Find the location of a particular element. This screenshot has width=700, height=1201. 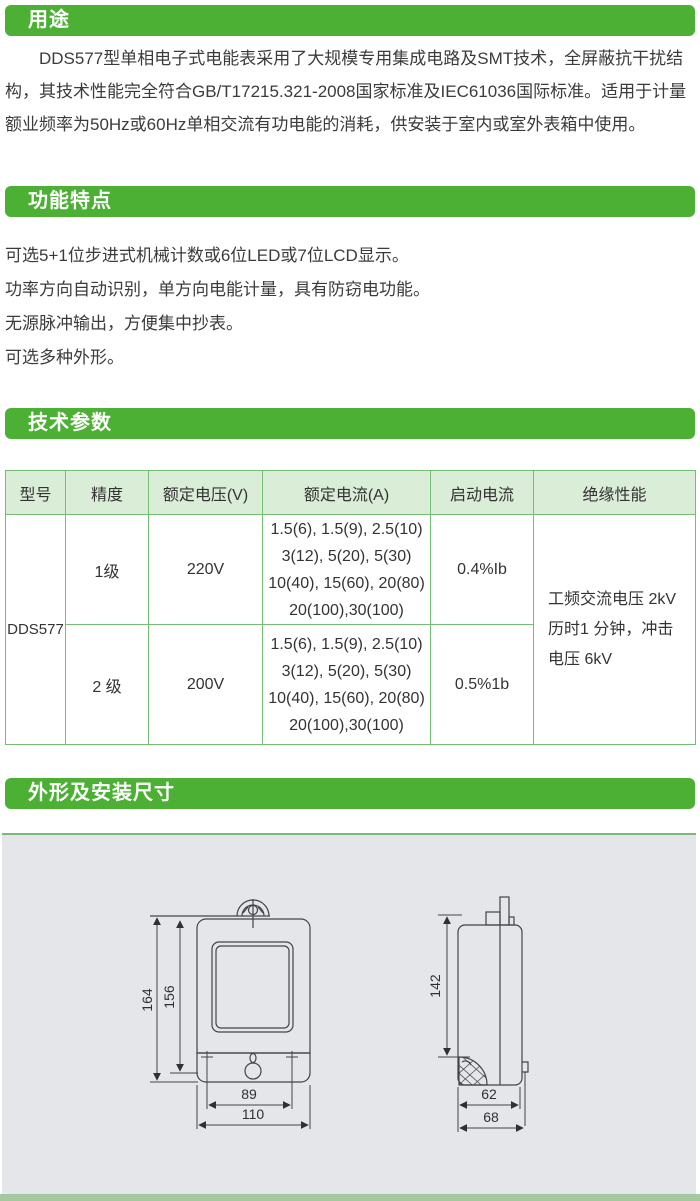

col-header-accuracy: 精度 is located at coordinates (107, 492).